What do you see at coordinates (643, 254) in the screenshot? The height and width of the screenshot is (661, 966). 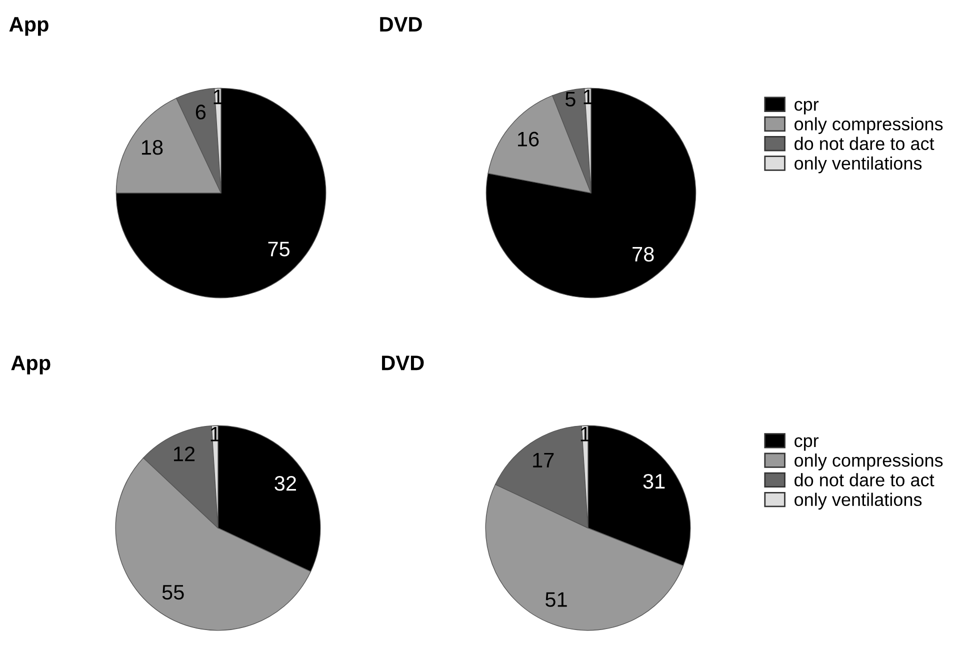 I see `data-label: 78` at bounding box center [643, 254].